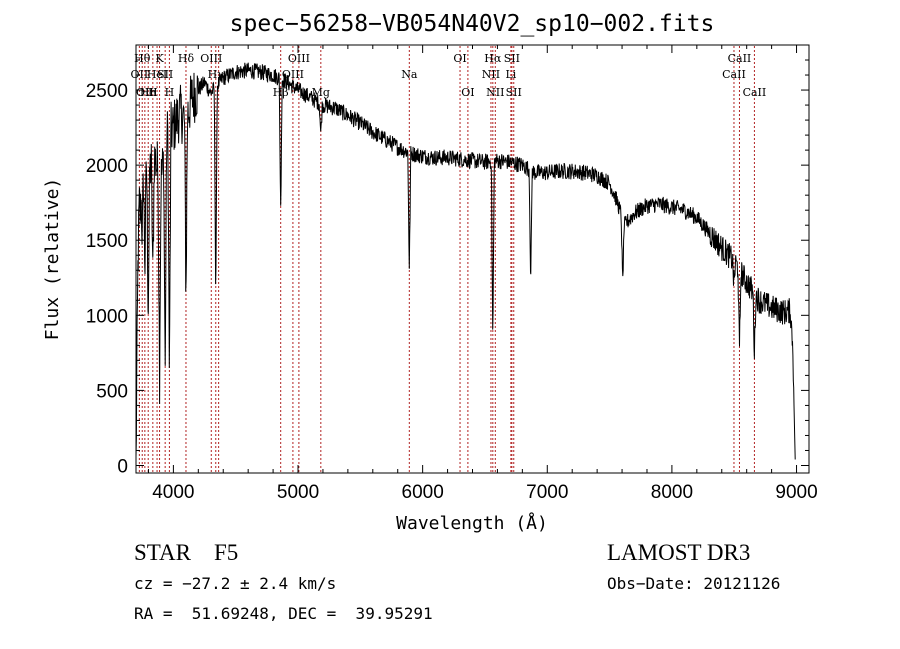 This screenshot has width=900, height=649. I want to click on chart-title: spec−56258−VB054N40V2_sp10−002.fits, so click(472, 24).